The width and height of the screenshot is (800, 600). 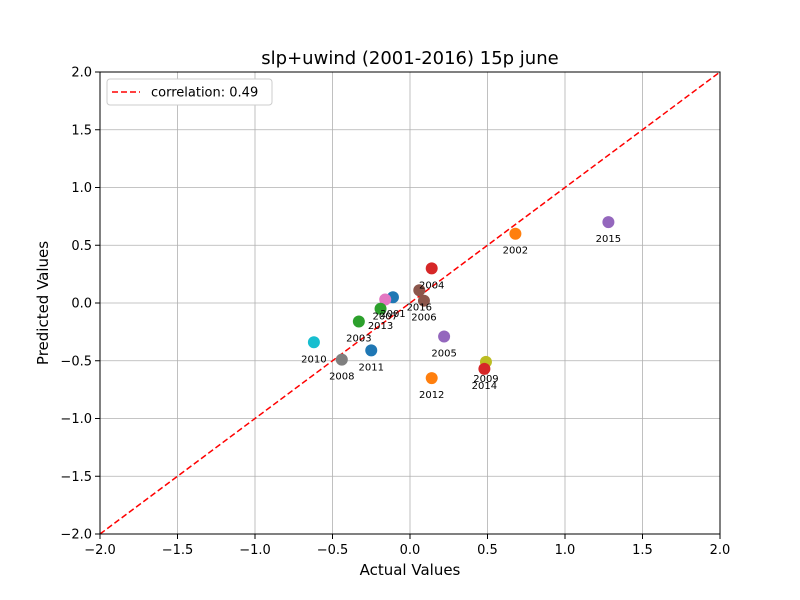 I want to click on point-label-2012: 2012, so click(x=431, y=395).